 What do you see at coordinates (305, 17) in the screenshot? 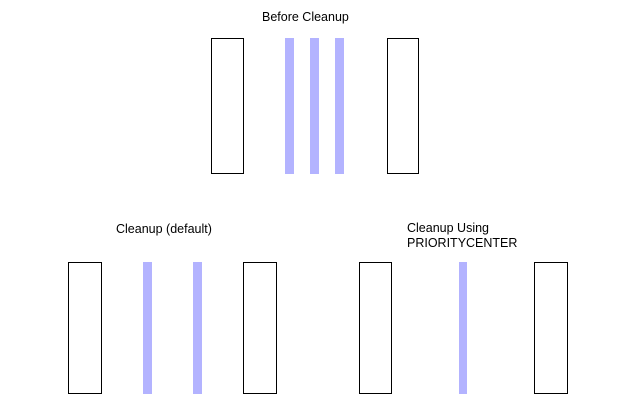
I see `before-cleanup-title: Before Cleanup` at bounding box center [305, 17].